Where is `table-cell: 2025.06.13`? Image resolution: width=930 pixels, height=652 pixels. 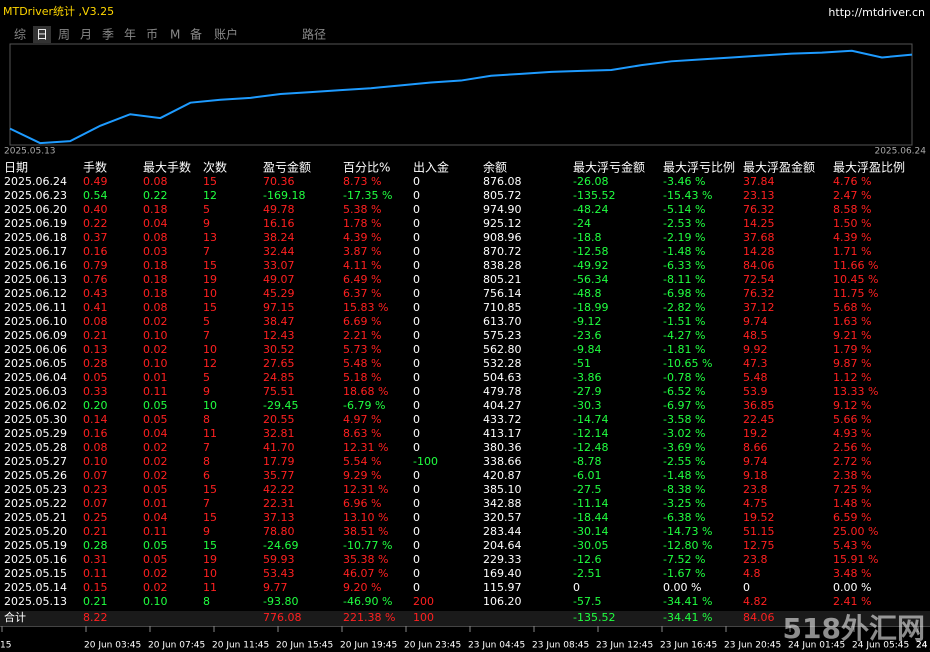 table-cell: 2025.06.13 is located at coordinates (35, 279).